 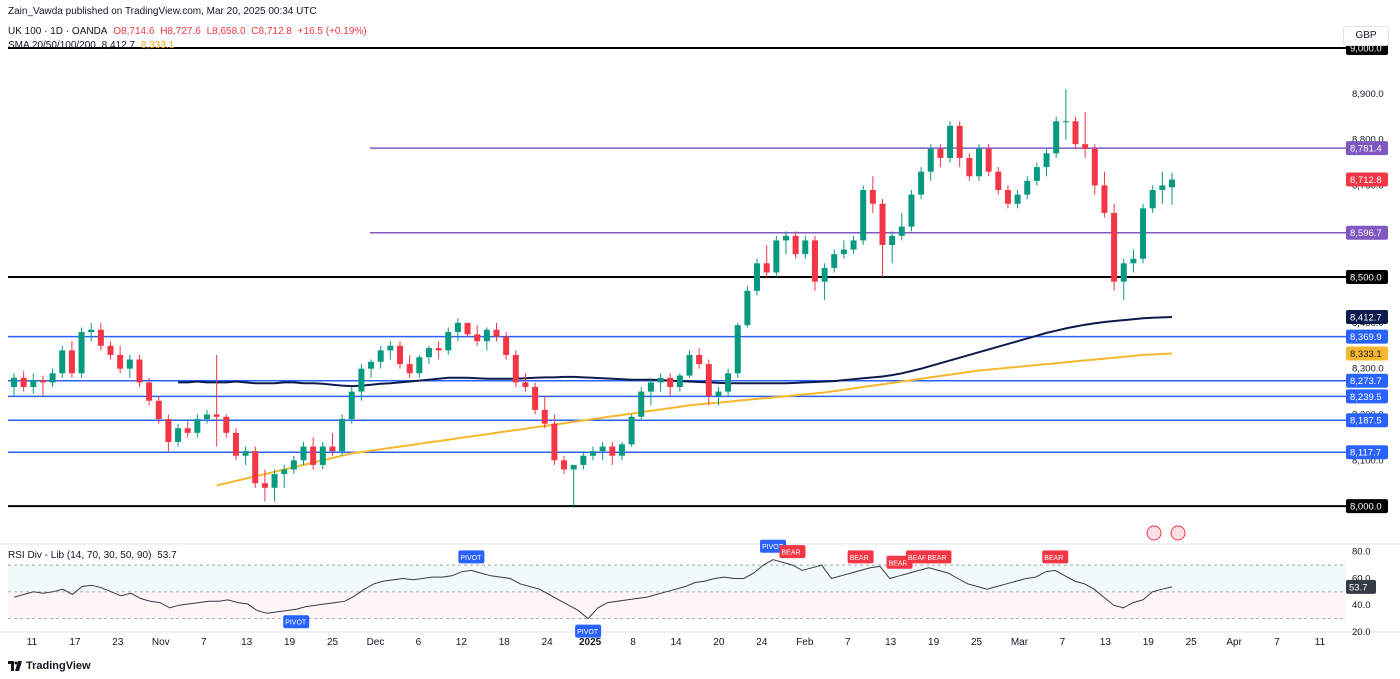 I want to click on sma-legend: SMA 20/50/100/200 8,412.7 8,333.1, so click(x=92, y=45).